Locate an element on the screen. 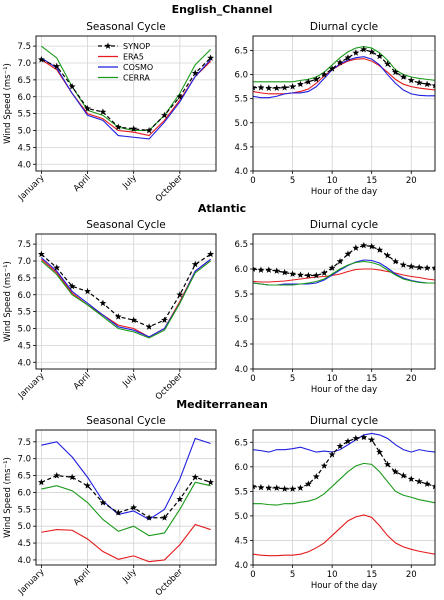 Image resolution: width=444 pixels, height=600 pixels. y-tick-label: 4.0 is located at coordinates (241, 370).